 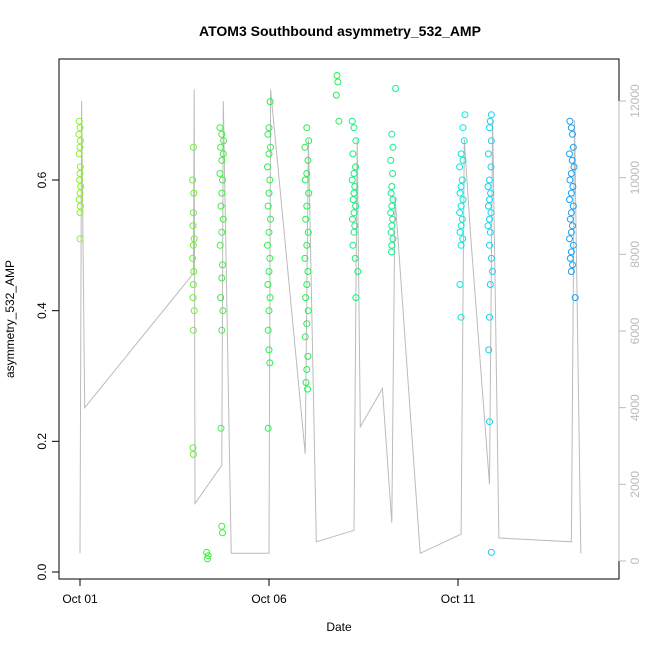 What do you see at coordinates (42, 571) in the screenshot?
I see `y-tick-label: 0.0` at bounding box center [42, 571].